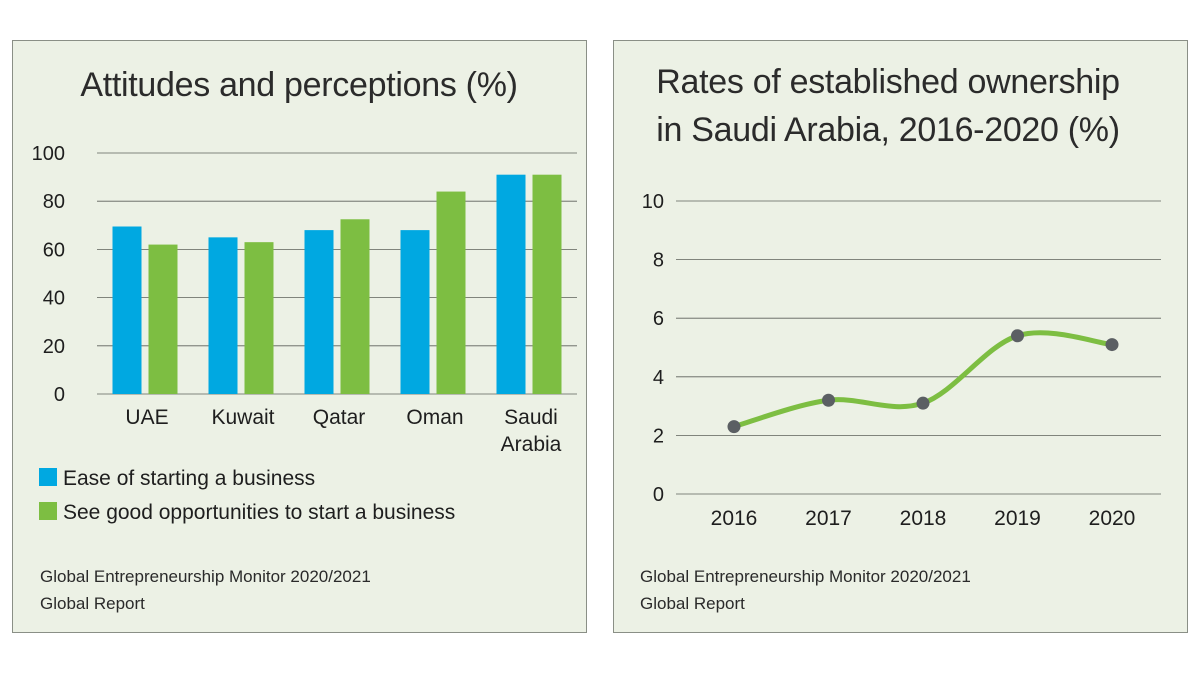  I want to click on y-tick-label: 10, so click(653, 202).